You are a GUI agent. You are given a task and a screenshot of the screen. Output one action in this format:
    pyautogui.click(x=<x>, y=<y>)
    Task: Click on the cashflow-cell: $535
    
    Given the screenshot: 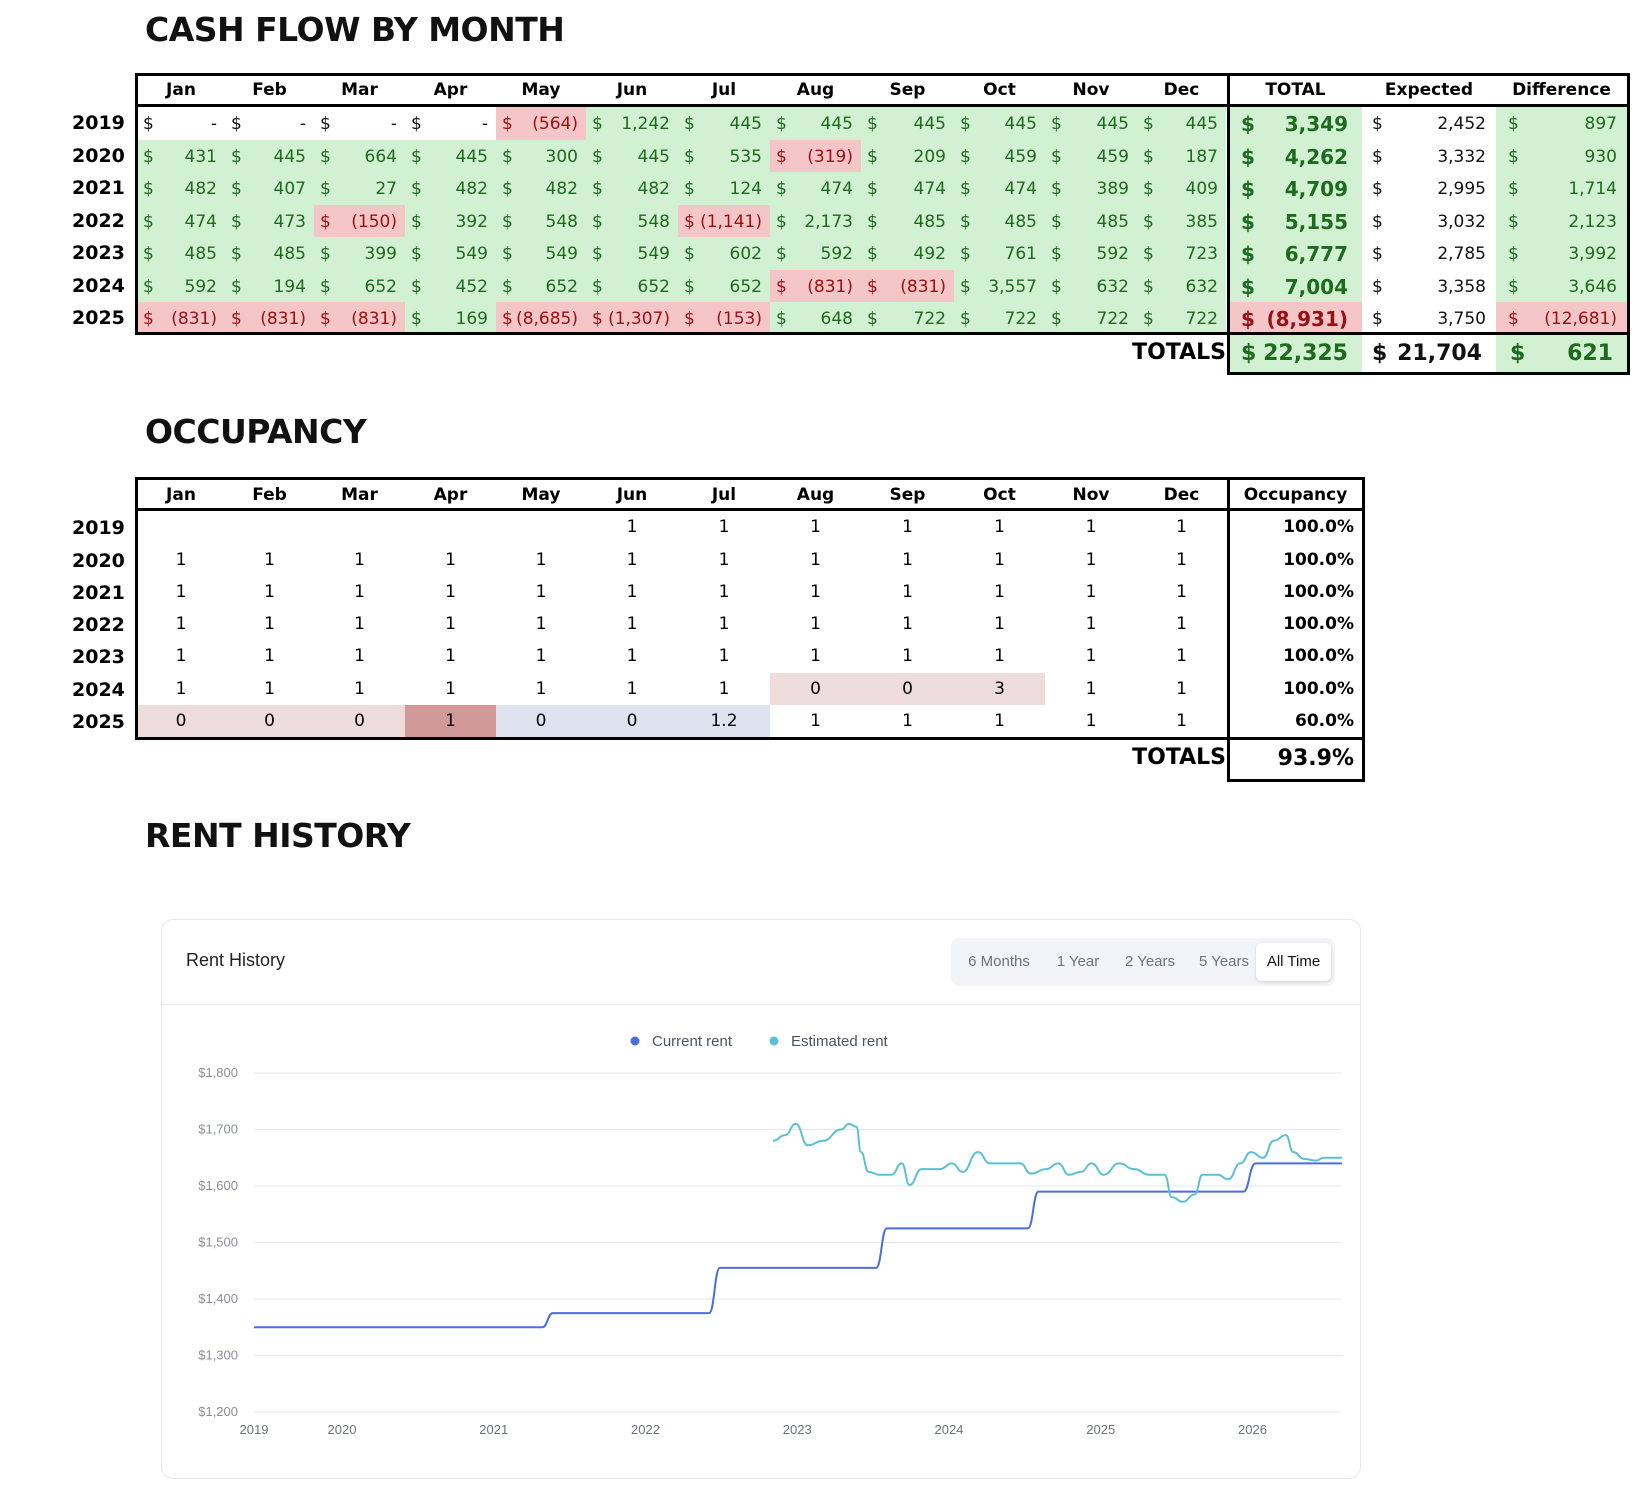 What is the action you would take?
    pyautogui.click(x=724, y=156)
    